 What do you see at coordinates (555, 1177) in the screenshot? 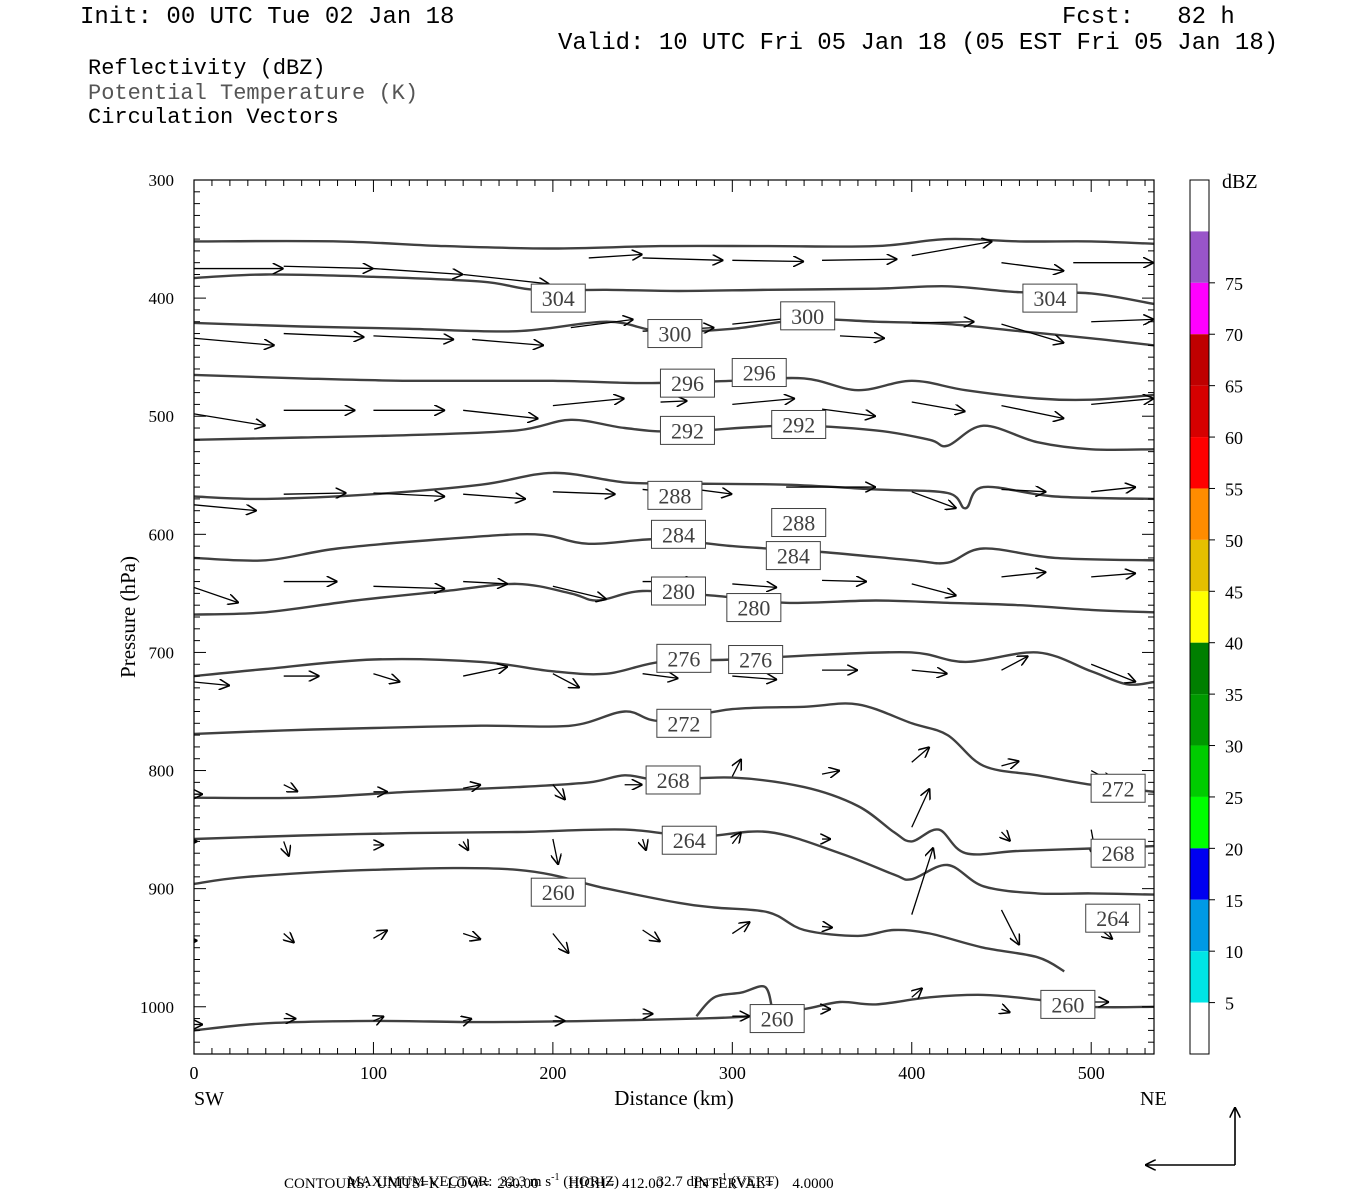
I see `max-vector-exp-1: -1` at bounding box center [555, 1177].